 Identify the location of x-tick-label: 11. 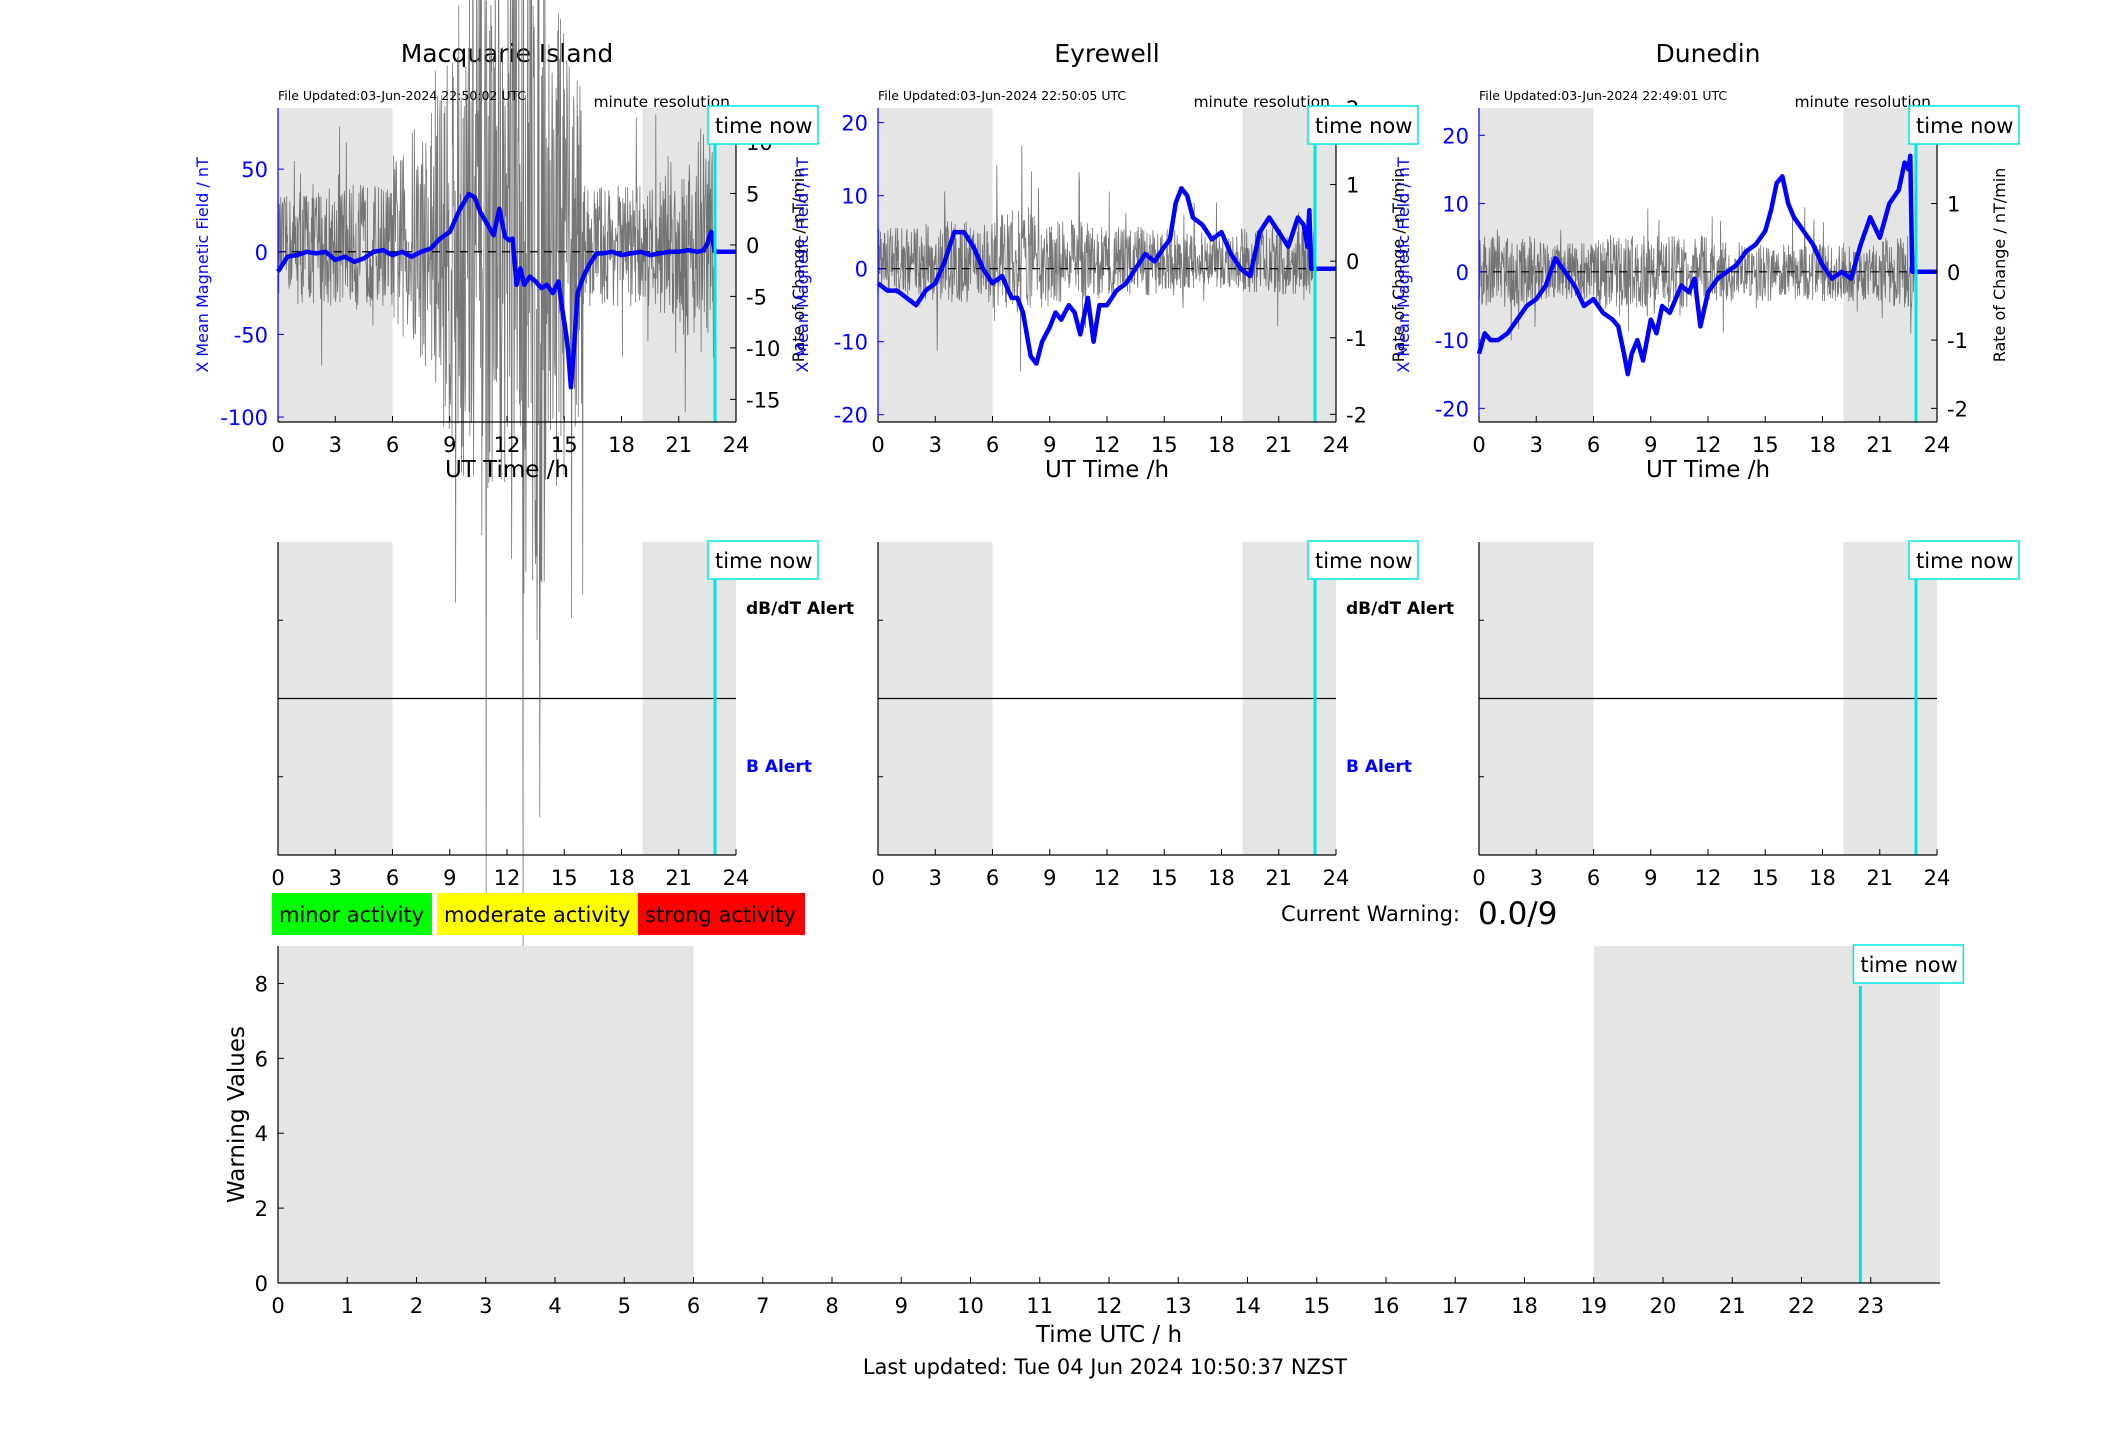
(1039, 1306).